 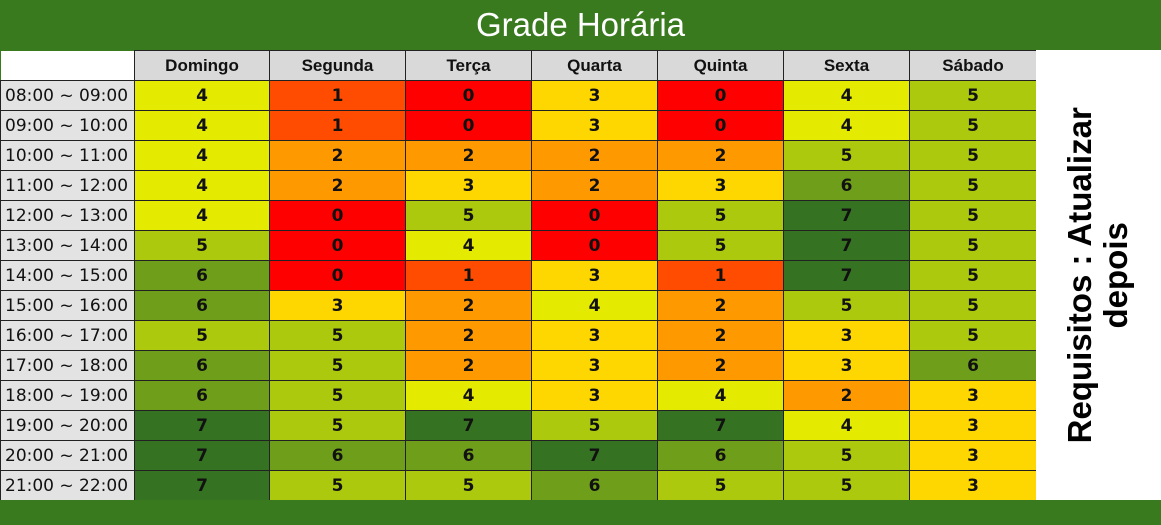 I want to click on table-row: 14:00 ~ 15:00 6 0 1 3 1 7 5, so click(x=518, y=275).